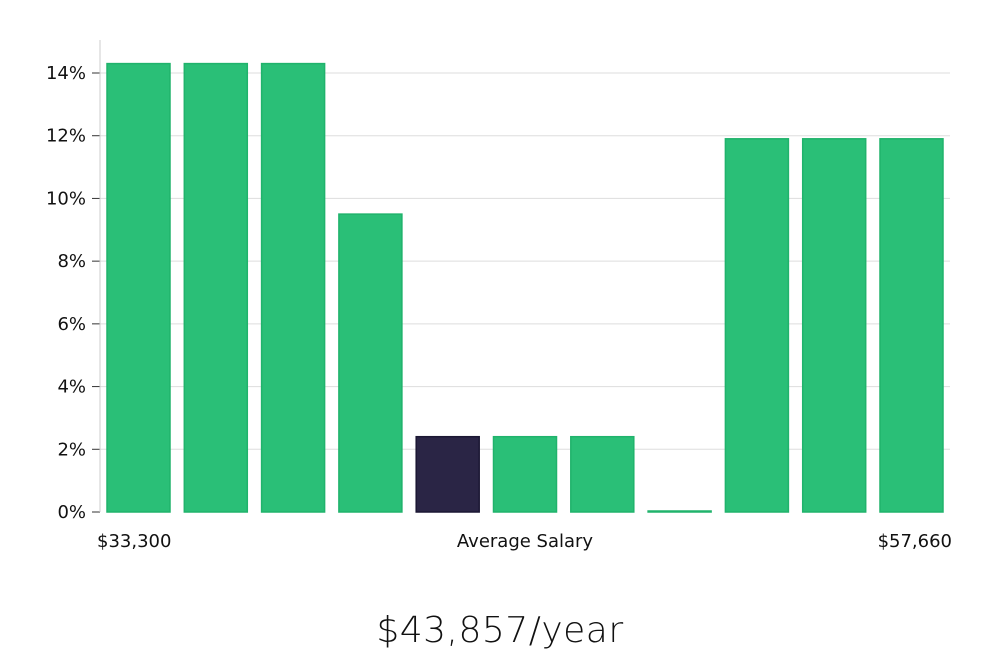 The width and height of the screenshot is (1000, 660). What do you see at coordinates (66, 136) in the screenshot?
I see `y-tick-label: 12%` at bounding box center [66, 136].